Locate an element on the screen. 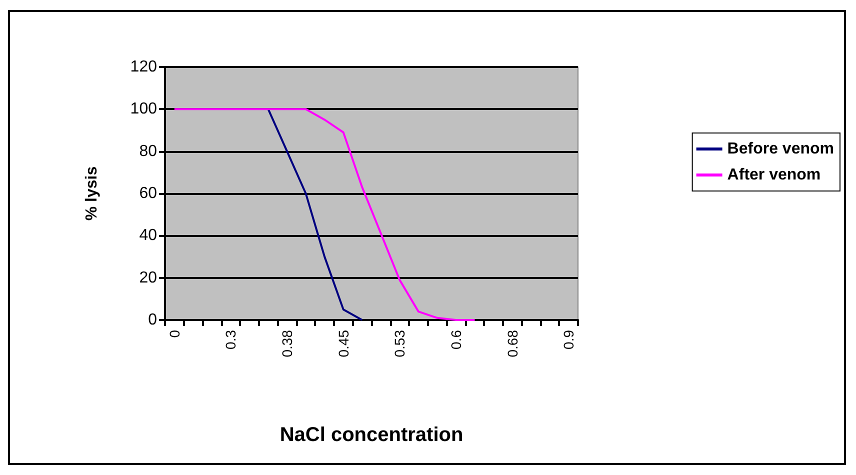 Image resolution: width=856 pixels, height=475 pixels. x-tick-label: 0.45 is located at coordinates (343, 344).